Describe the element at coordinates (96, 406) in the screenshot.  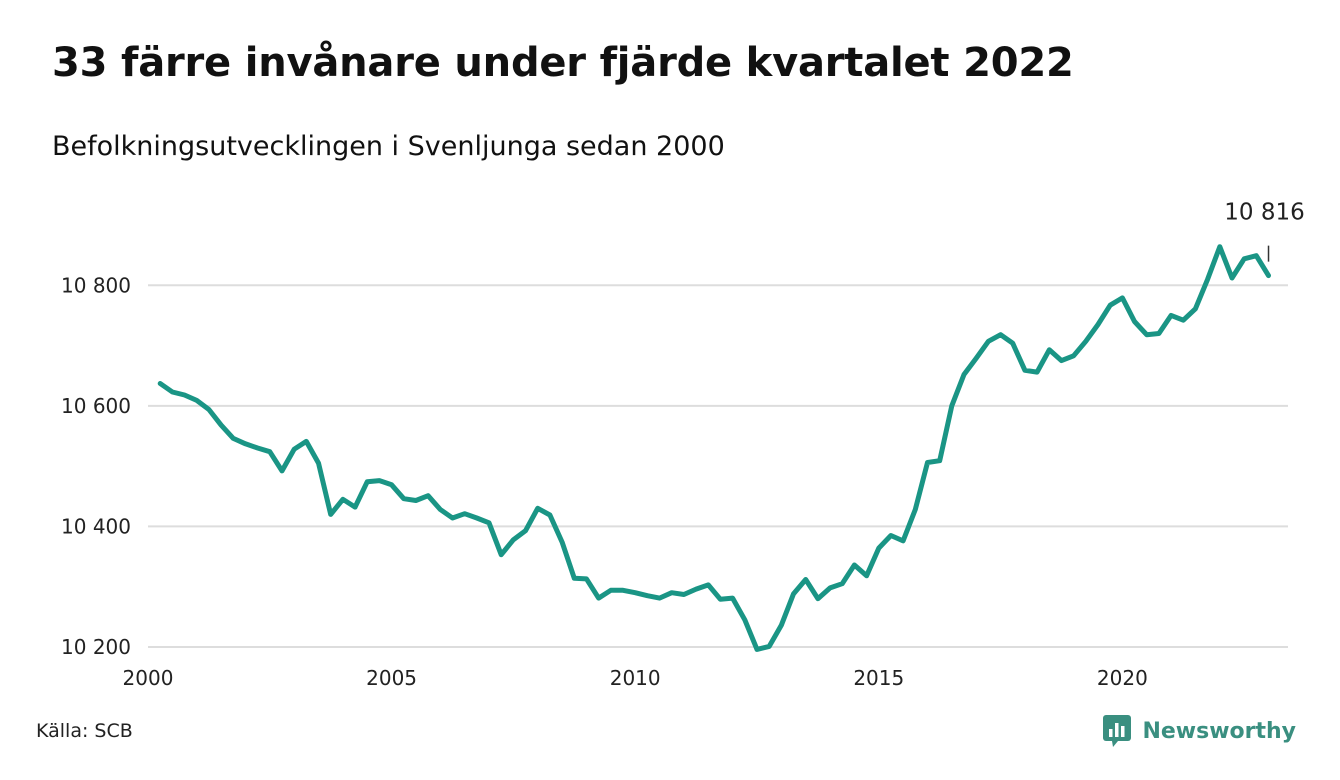
I see `y-tick-label: 10 600` at that location.